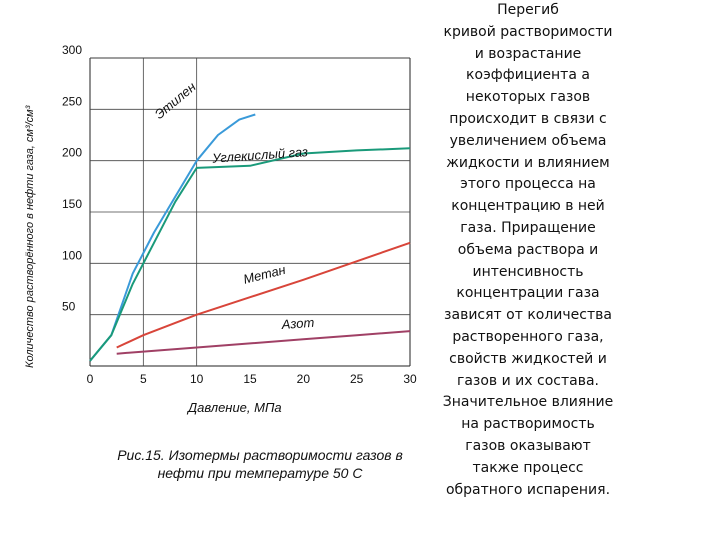 This screenshot has width=720, height=540. Describe the element at coordinates (528, 315) in the screenshot. I see `explanation-line: зависят от количества` at that location.